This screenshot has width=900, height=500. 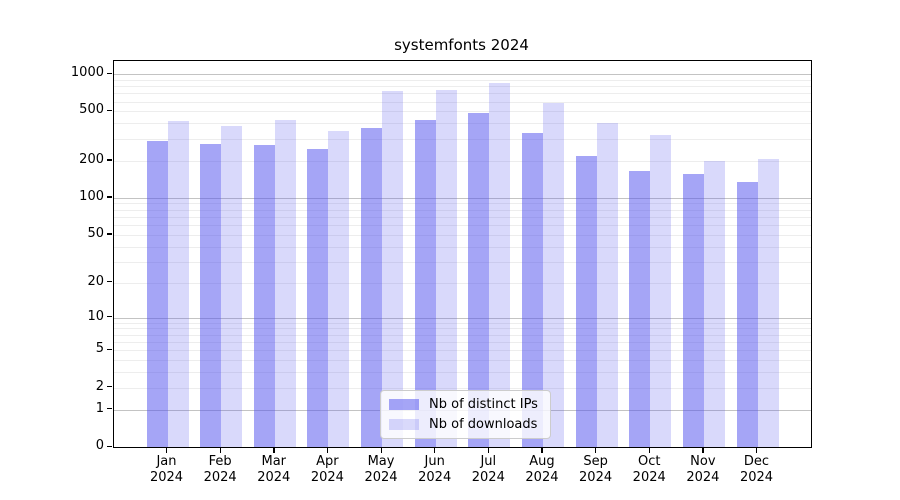 I want to click on legend-label-distinct-ips: Nb of distinct IPs, so click(x=483, y=404).